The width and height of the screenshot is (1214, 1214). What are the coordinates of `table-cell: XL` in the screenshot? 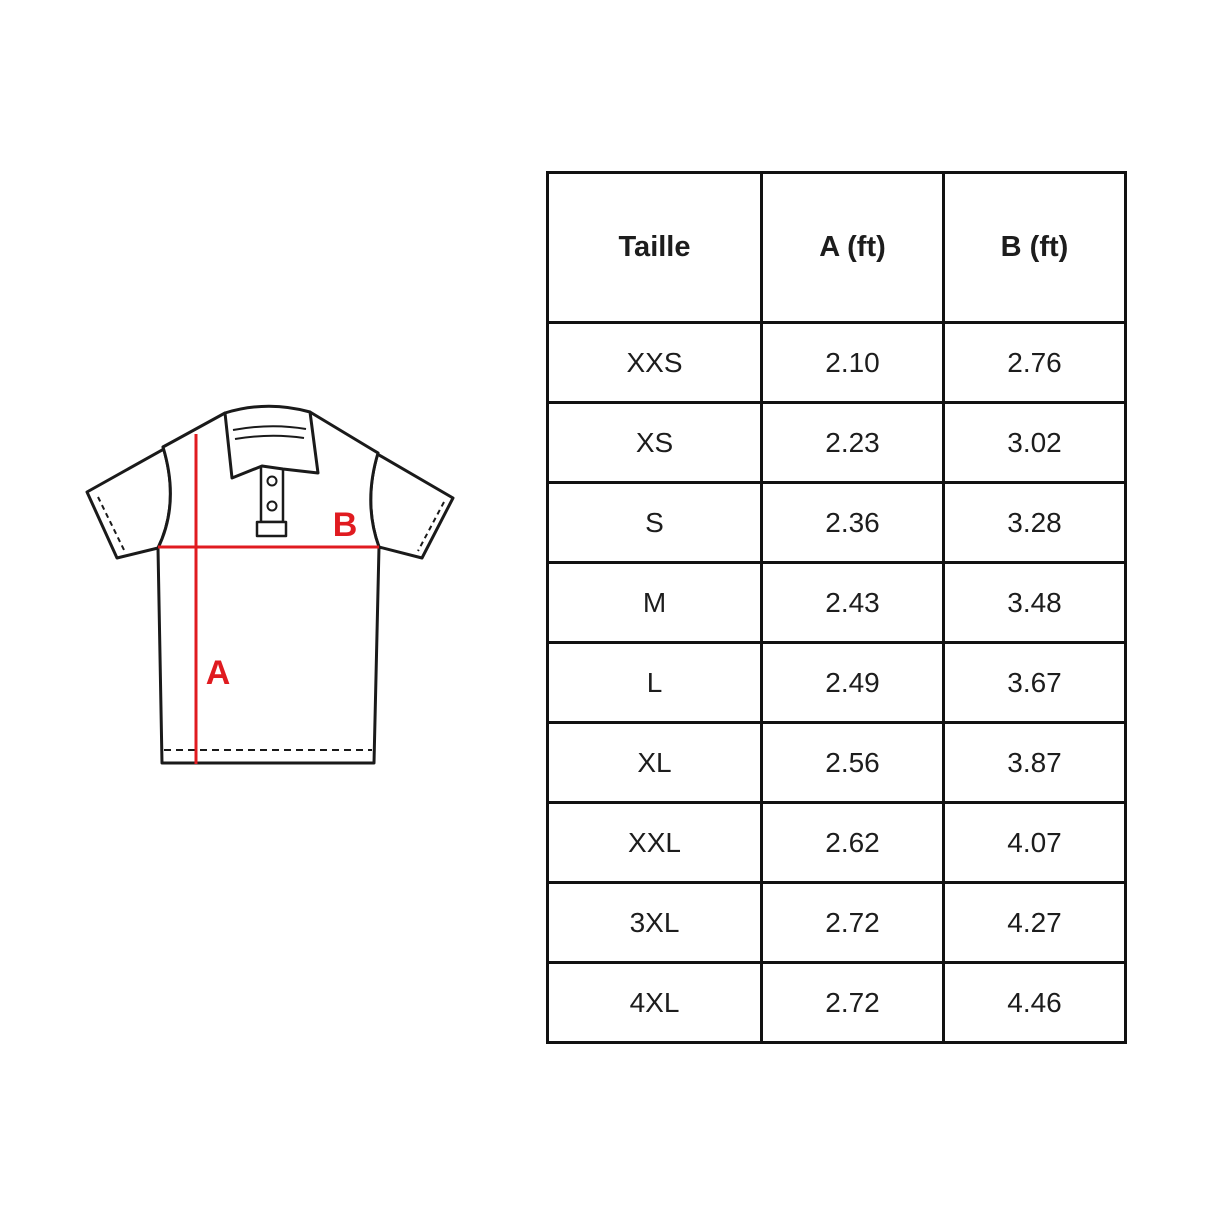 It's located at (654, 762).